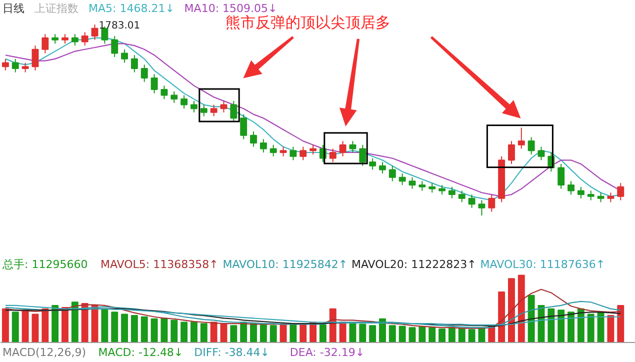  Describe the element at coordinates (308, 23) in the screenshot. I see `annotation: 熊市反弹的顶以尖顶居多` at that location.